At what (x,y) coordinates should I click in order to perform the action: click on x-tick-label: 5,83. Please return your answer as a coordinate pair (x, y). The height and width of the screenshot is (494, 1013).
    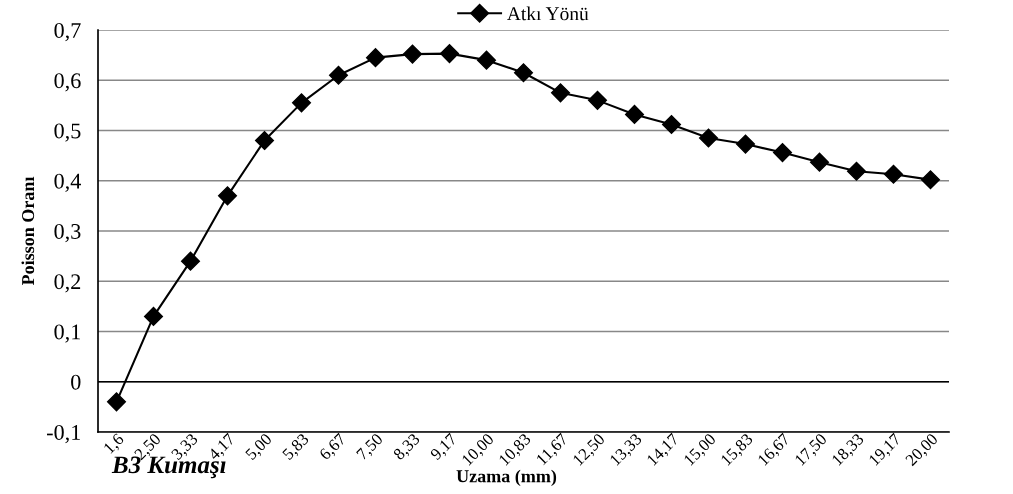
    Looking at the image, I should click on (296, 447).